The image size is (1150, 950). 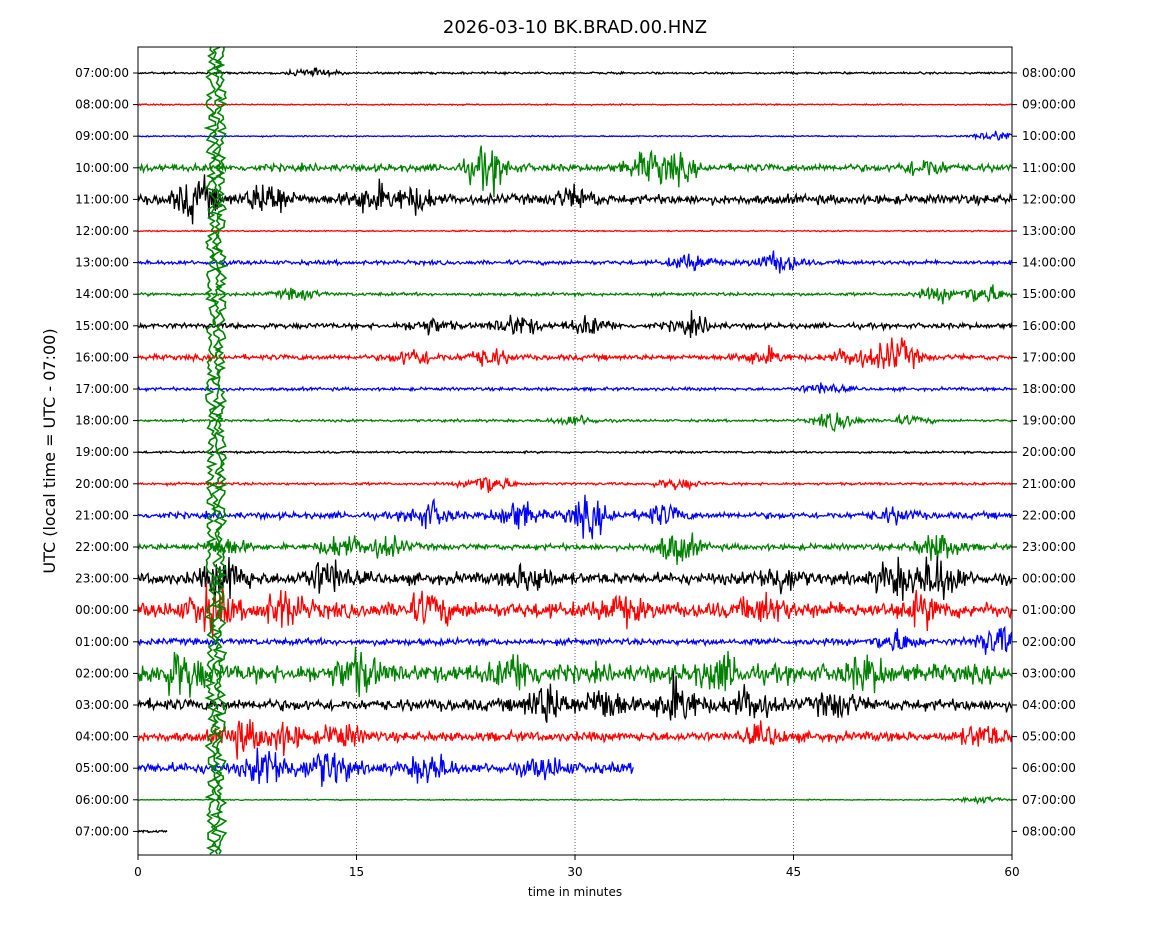 I want to click on utc-hour-label: 05:00:00, so click(x=102, y=768).